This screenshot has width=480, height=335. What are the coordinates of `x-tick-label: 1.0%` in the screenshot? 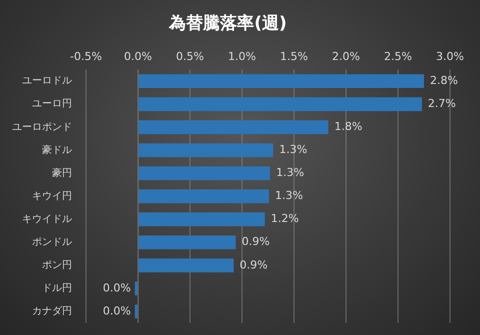 It's located at (242, 56).